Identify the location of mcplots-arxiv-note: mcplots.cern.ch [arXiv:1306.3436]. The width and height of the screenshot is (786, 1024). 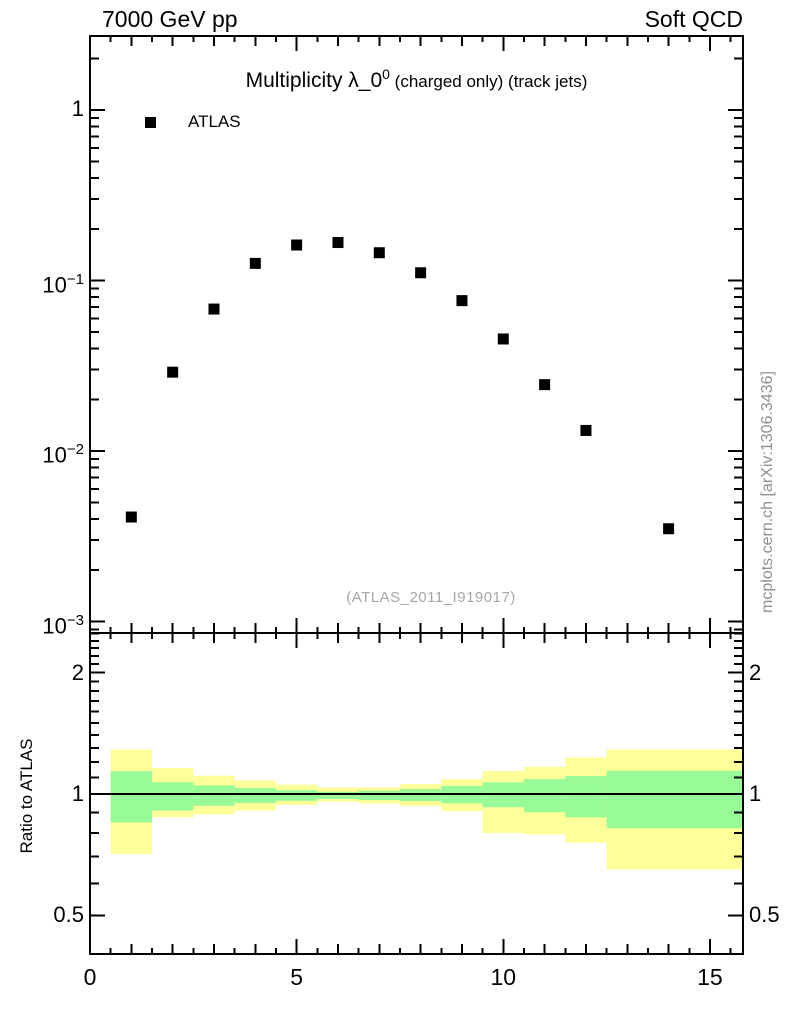
(767, 492).